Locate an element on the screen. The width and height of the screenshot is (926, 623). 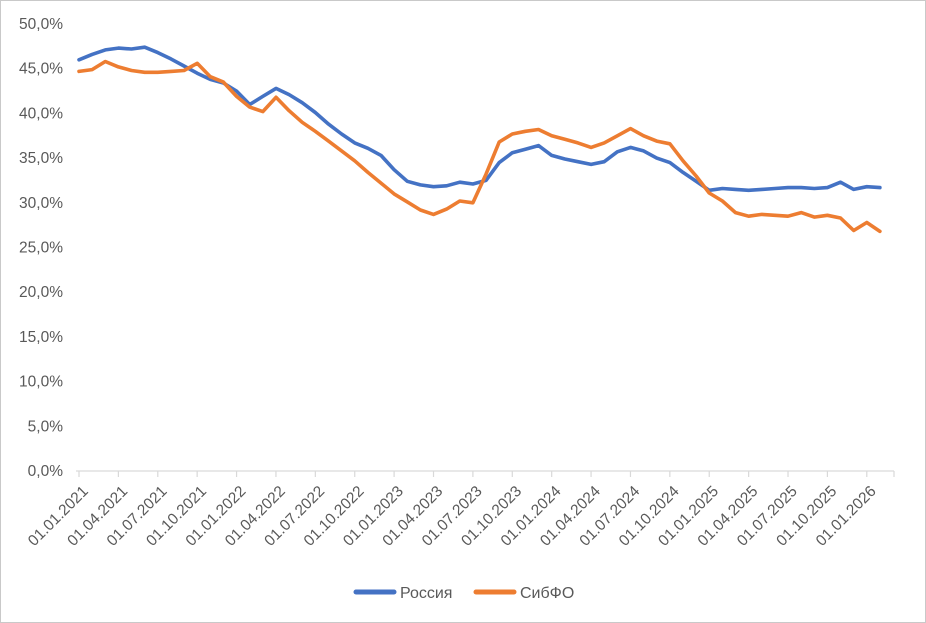
y-tick-label: 35,0% is located at coordinates (41, 158).